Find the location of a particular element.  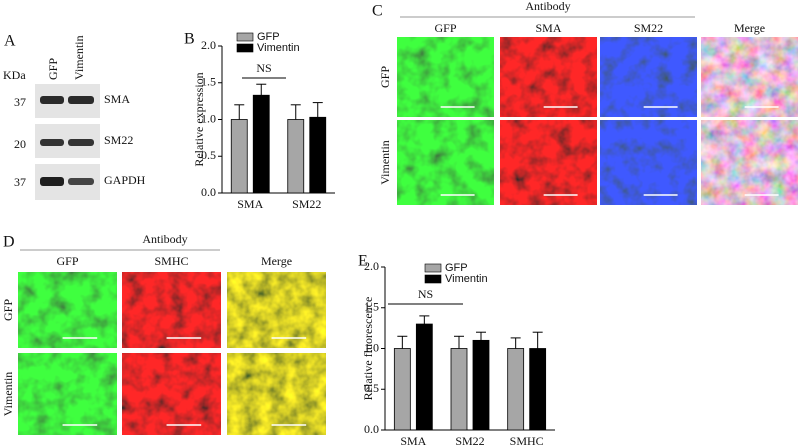

y-axis-label: Relative fluorescence is located at coordinates (368, 349).